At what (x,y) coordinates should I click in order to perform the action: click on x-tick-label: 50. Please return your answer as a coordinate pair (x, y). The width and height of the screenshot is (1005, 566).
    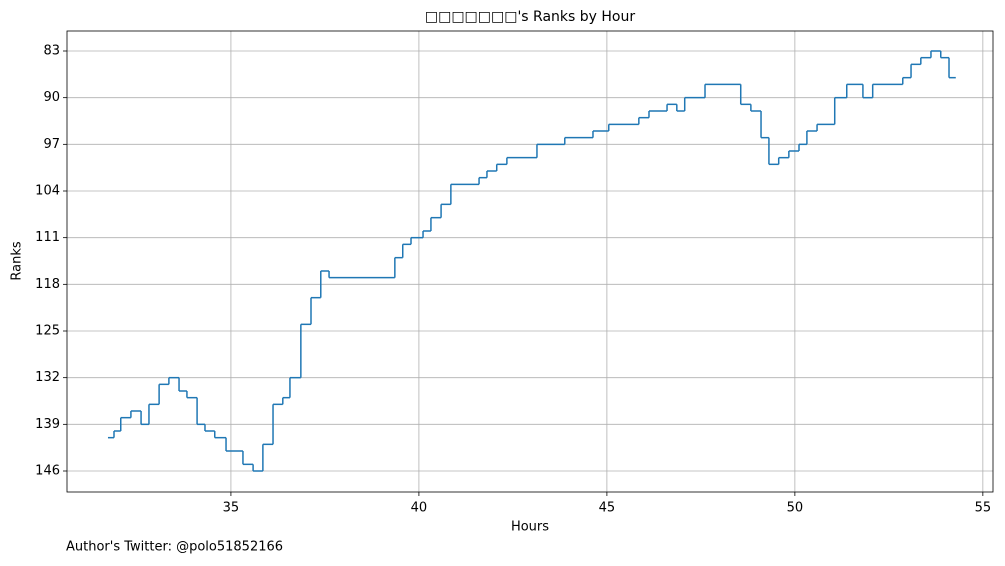
    Looking at the image, I should click on (795, 508).